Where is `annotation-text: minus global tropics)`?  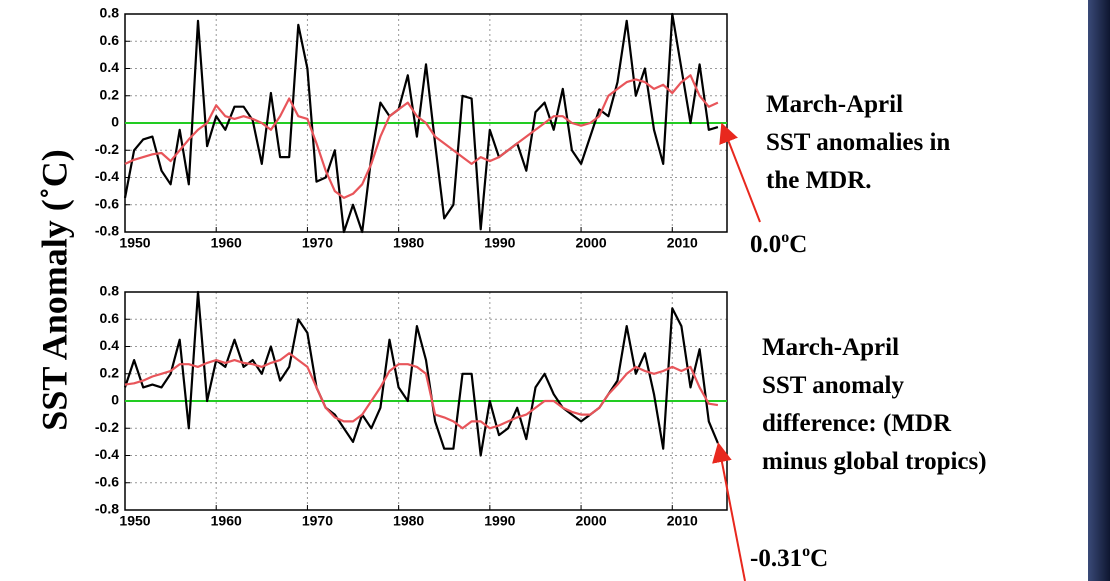 annotation-text: minus global tropics) is located at coordinates (874, 461).